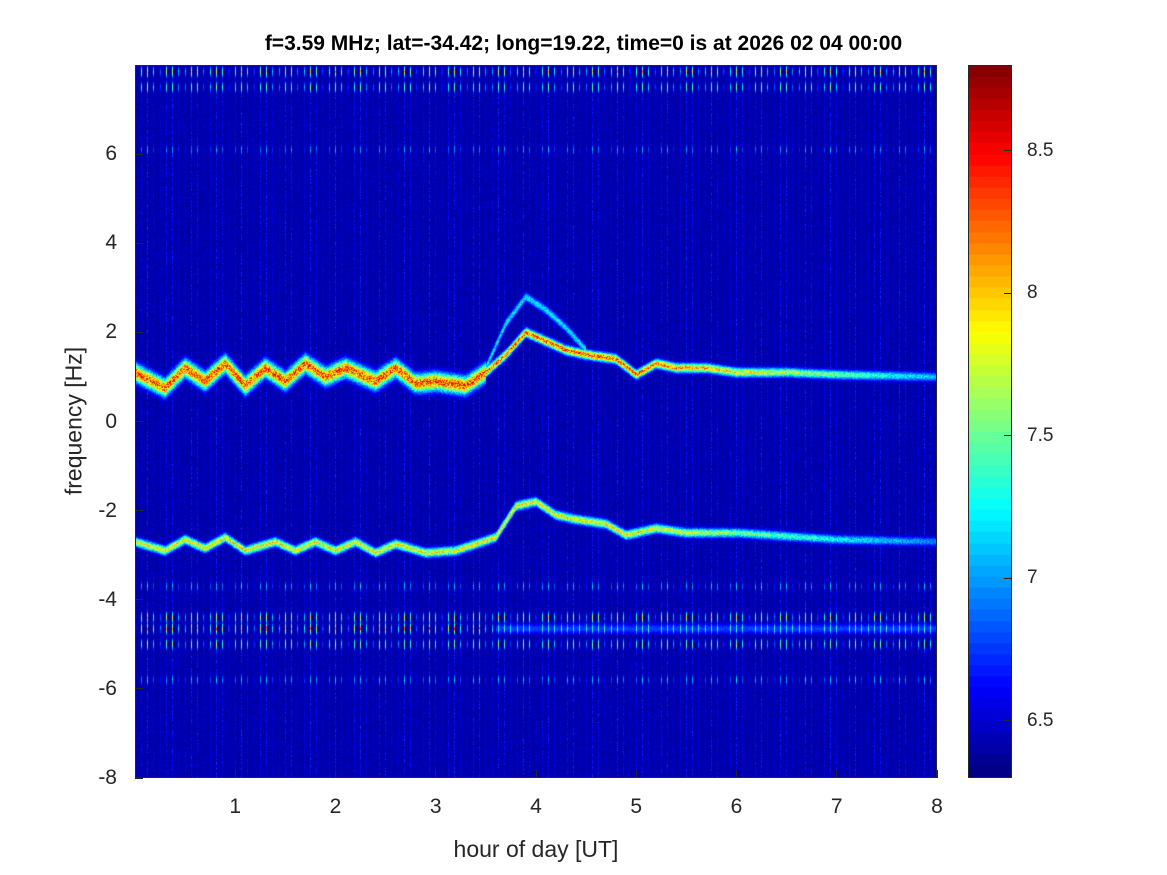 The image size is (1167, 875). Describe the element at coordinates (111, 243) in the screenshot. I see `y-tick-label: 4` at that location.